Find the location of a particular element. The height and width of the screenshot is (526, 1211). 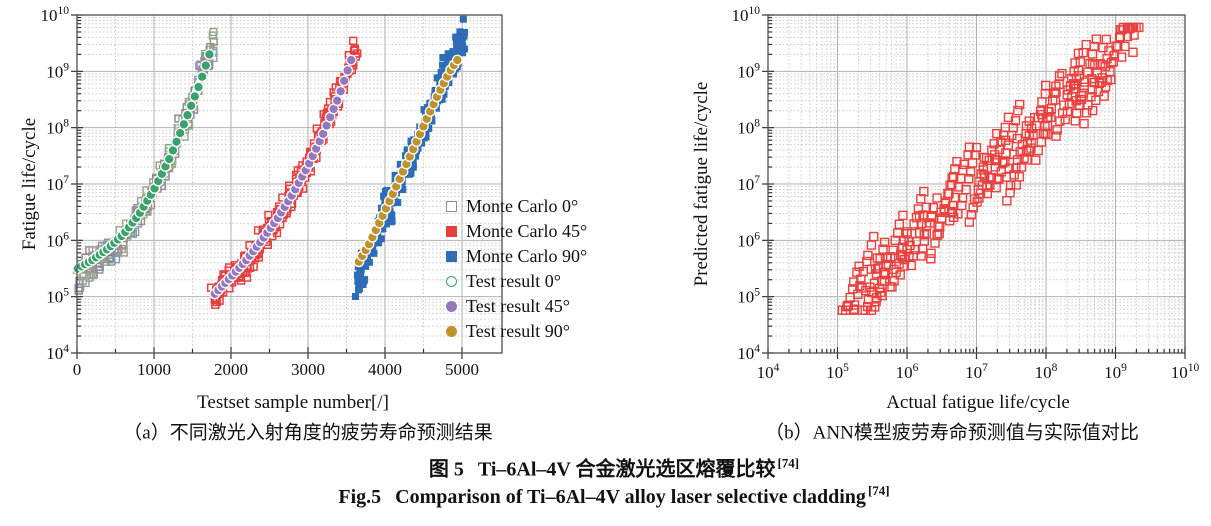

legend-item-monte-carlo-45: Monte Carlo 45° is located at coordinates (516, 231).